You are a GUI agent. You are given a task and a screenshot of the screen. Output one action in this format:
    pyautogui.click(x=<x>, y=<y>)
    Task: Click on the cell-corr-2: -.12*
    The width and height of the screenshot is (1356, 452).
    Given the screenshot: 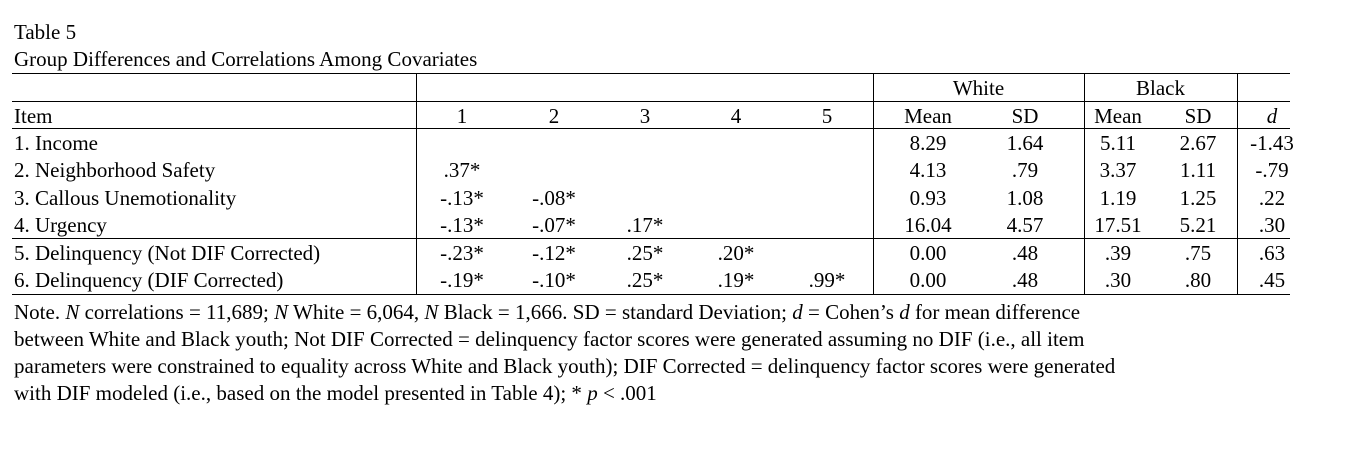 What is the action you would take?
    pyautogui.click(x=554, y=253)
    